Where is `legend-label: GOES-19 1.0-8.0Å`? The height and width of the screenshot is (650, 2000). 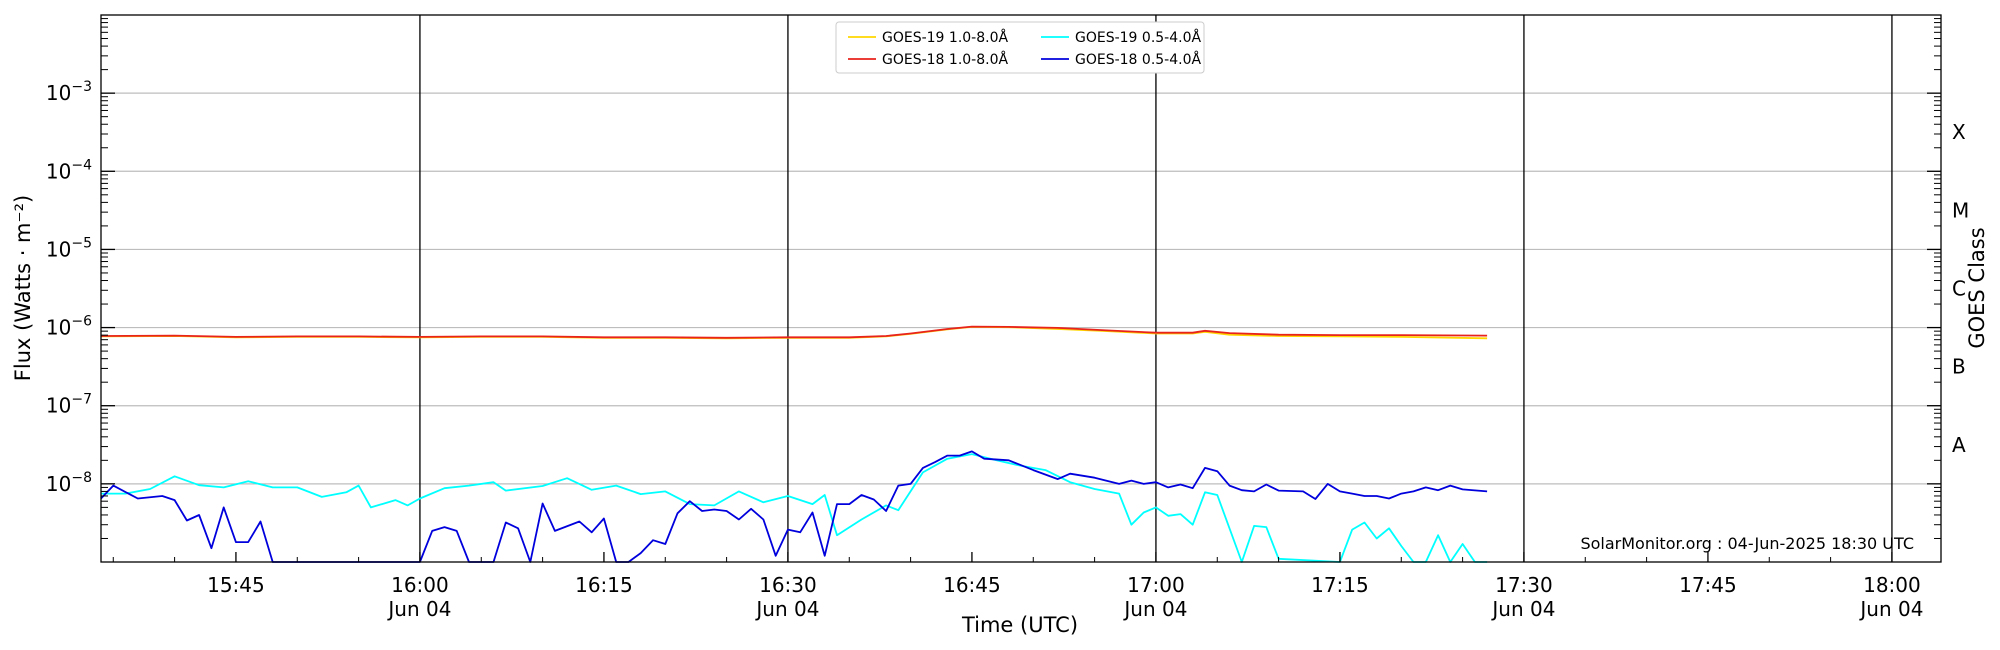 legend-label: GOES-19 1.0-8.0Å is located at coordinates (945, 37).